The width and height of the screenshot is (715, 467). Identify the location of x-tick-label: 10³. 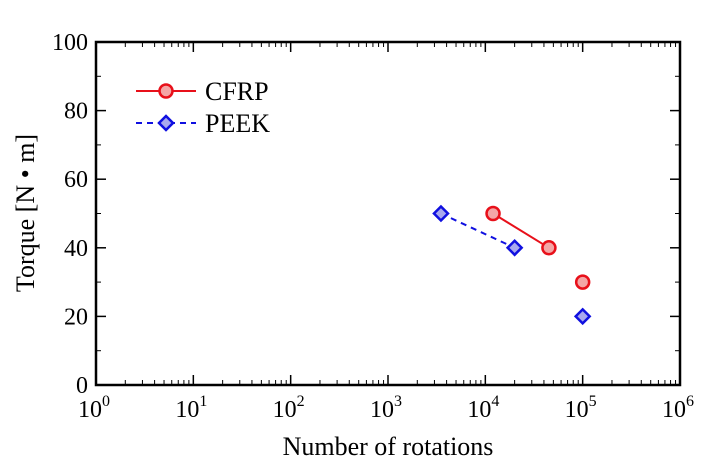
(386, 408).